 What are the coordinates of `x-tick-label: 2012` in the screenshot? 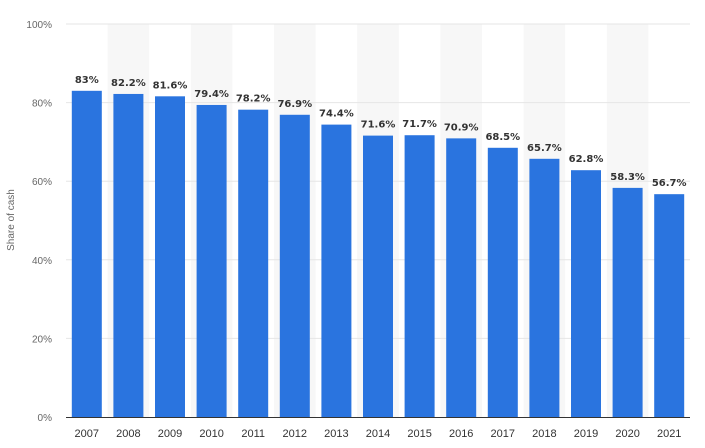 It's located at (295, 434).